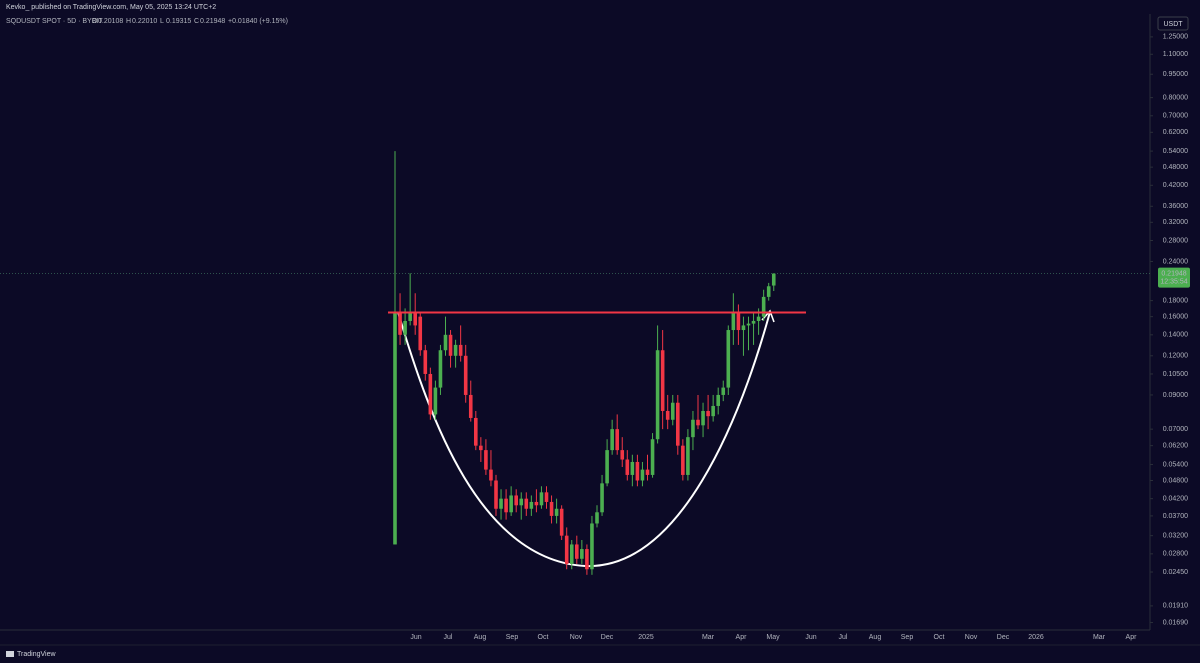  What do you see at coordinates (1036, 637) in the screenshot?
I see `x-tick-label: 2026` at bounding box center [1036, 637].